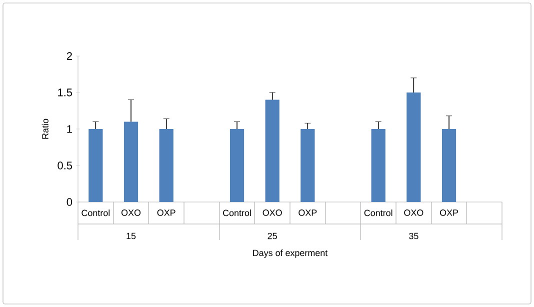 This screenshot has height=307, width=534. What do you see at coordinates (65, 166) in the screenshot?
I see `y-tick-label: 0.5` at bounding box center [65, 166].